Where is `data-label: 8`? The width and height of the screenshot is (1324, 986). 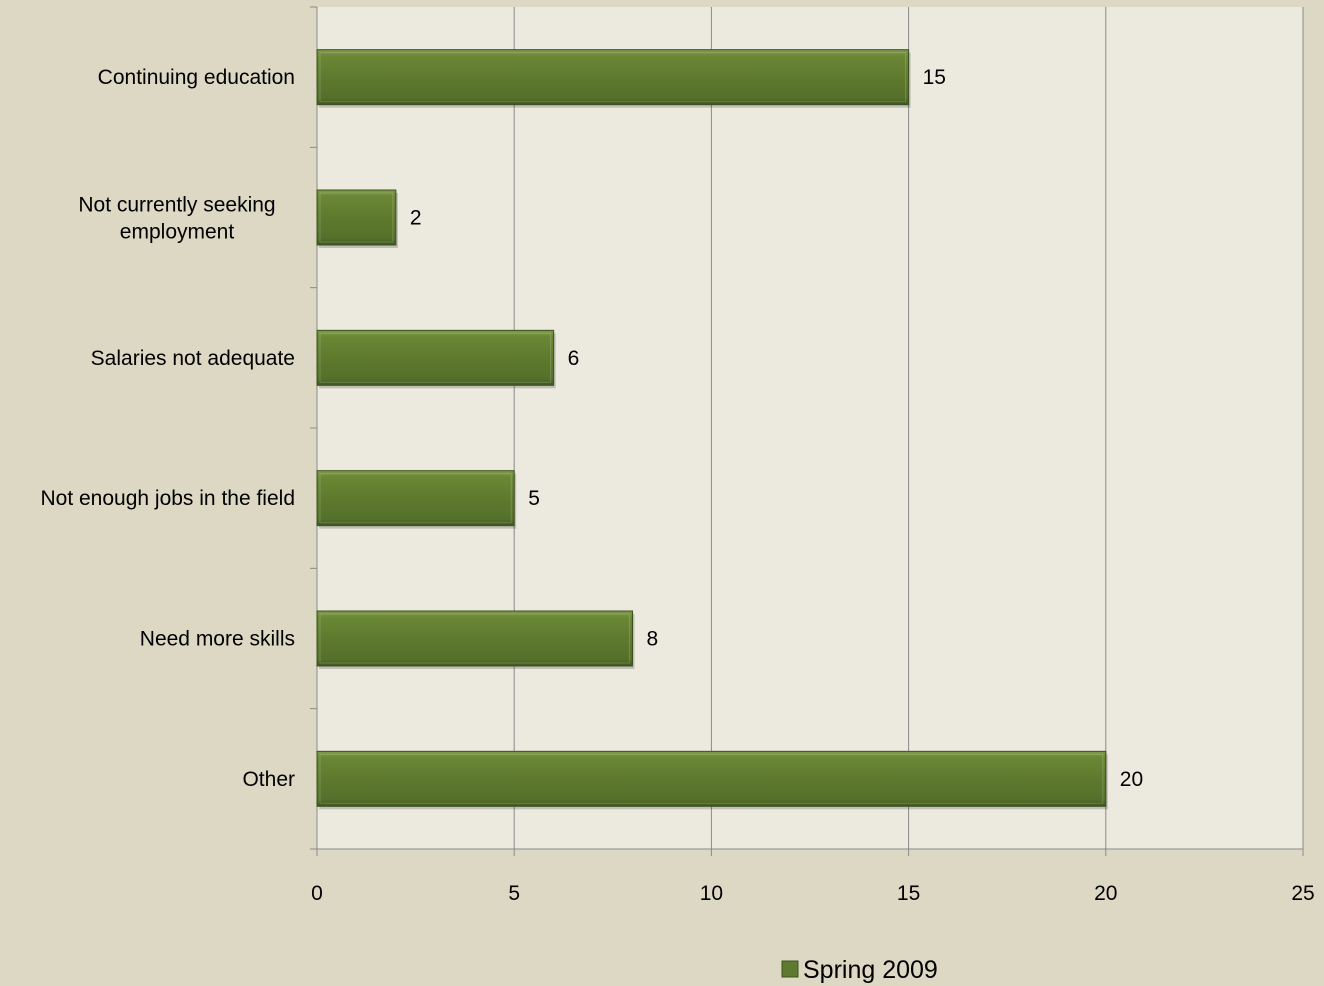 data-label: 8 is located at coordinates (653, 639).